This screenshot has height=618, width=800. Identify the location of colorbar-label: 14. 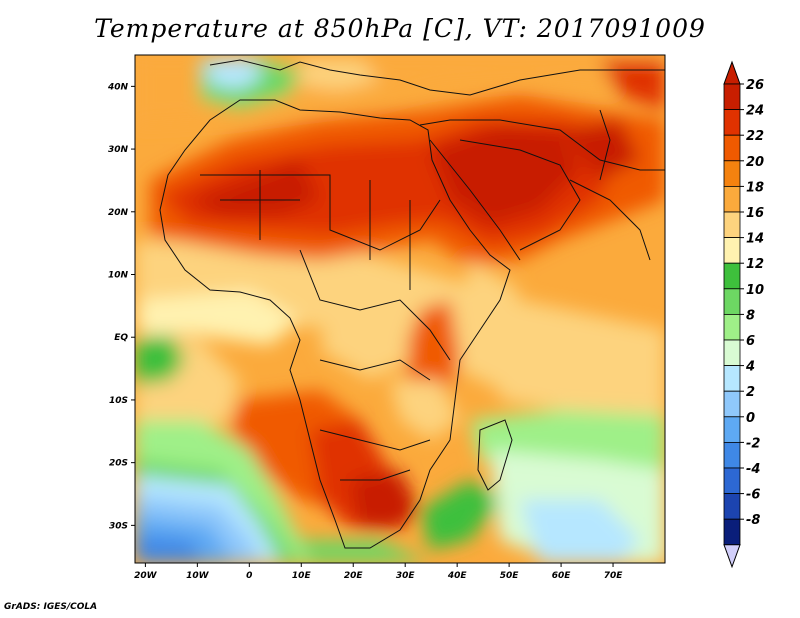
(755, 239).